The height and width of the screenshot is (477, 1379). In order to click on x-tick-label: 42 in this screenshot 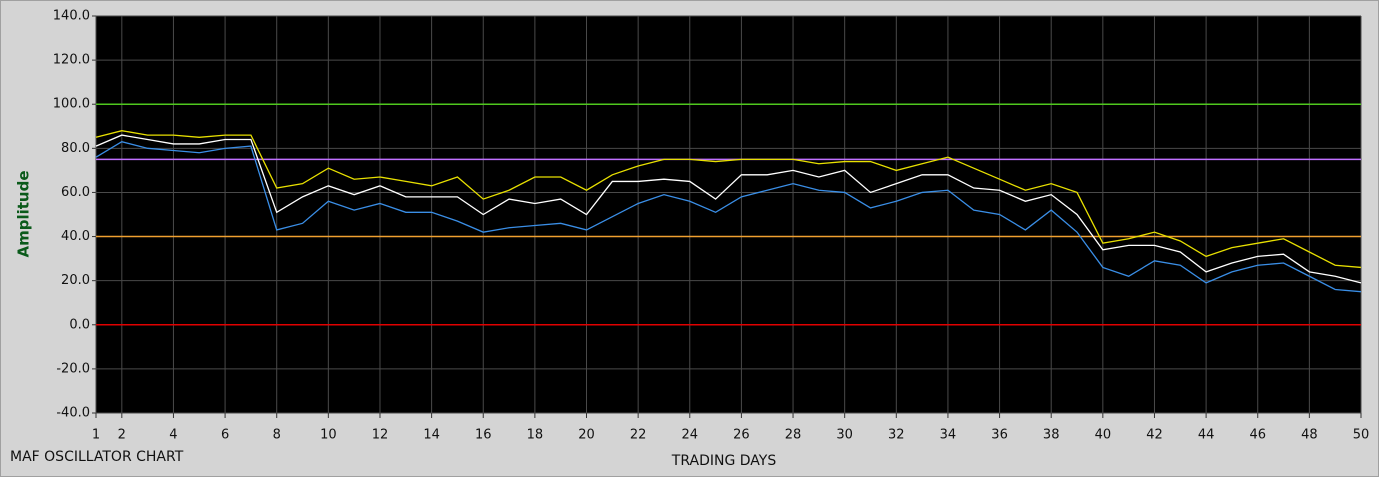, I will do `click(1154, 435)`.